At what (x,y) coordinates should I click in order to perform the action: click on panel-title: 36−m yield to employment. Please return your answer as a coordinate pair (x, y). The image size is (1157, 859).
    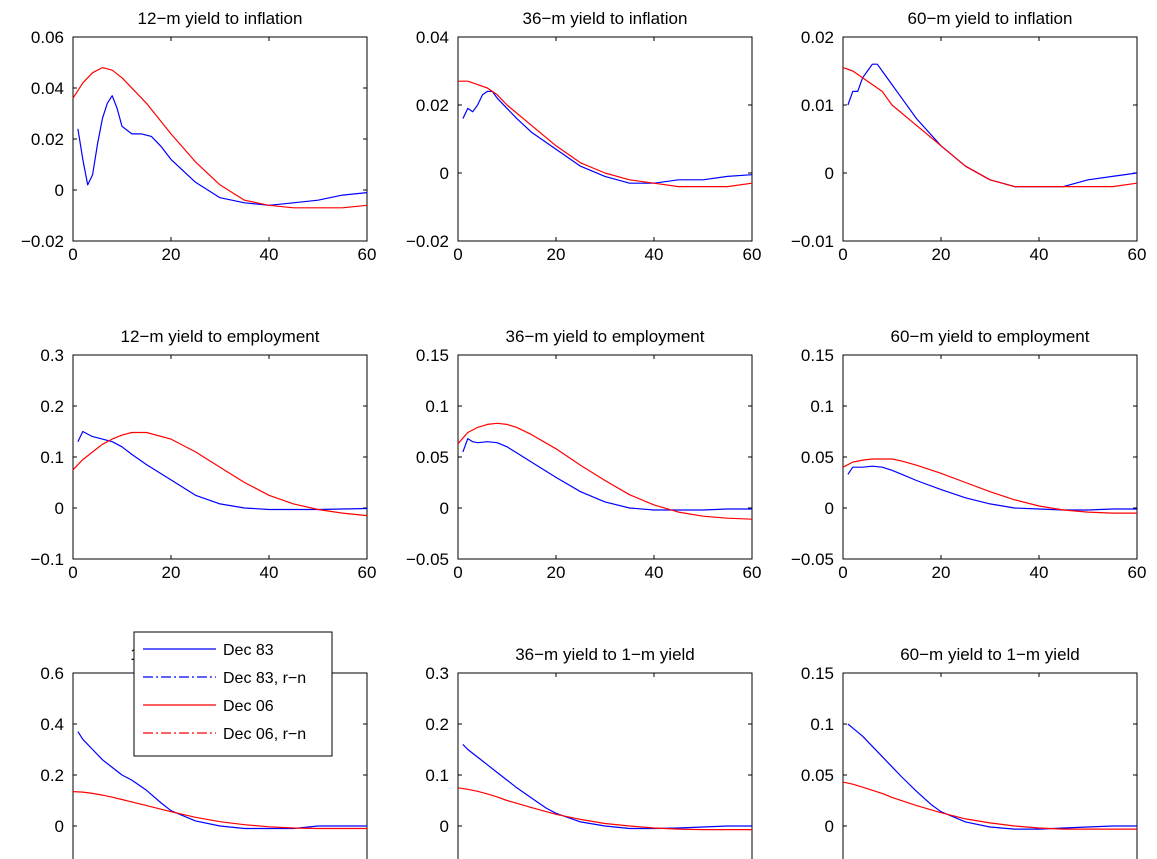
    Looking at the image, I should click on (605, 336).